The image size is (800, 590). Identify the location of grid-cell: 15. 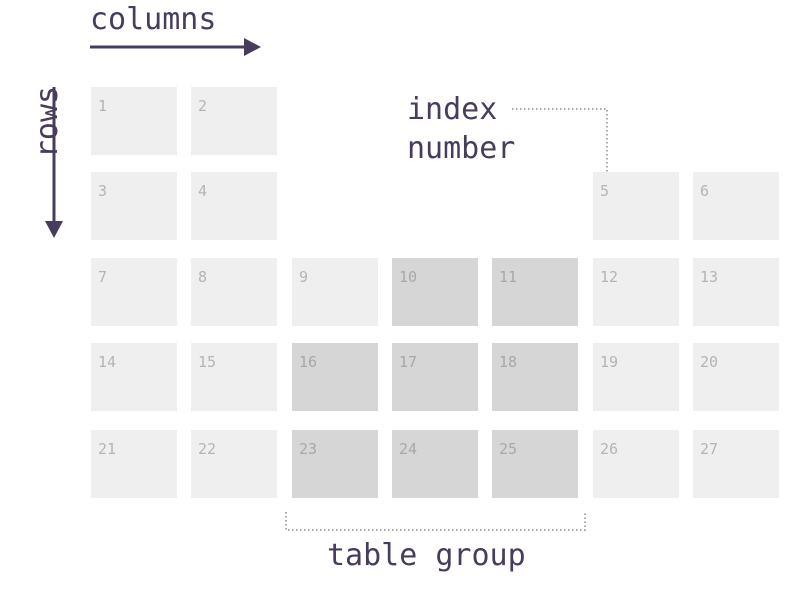
(234, 377).